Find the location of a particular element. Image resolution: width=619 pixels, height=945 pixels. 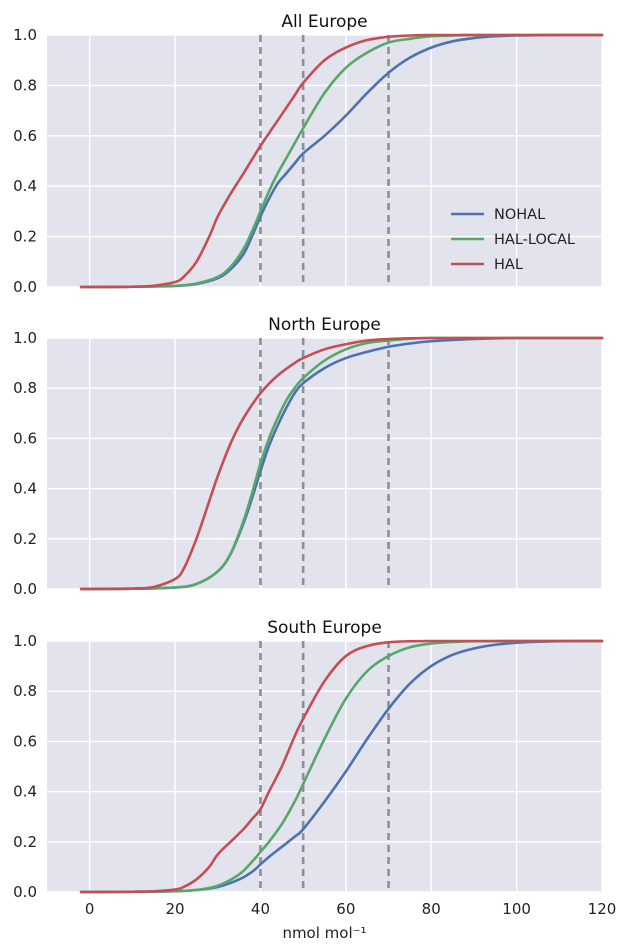

x-tick-label: 20 is located at coordinates (175, 909).